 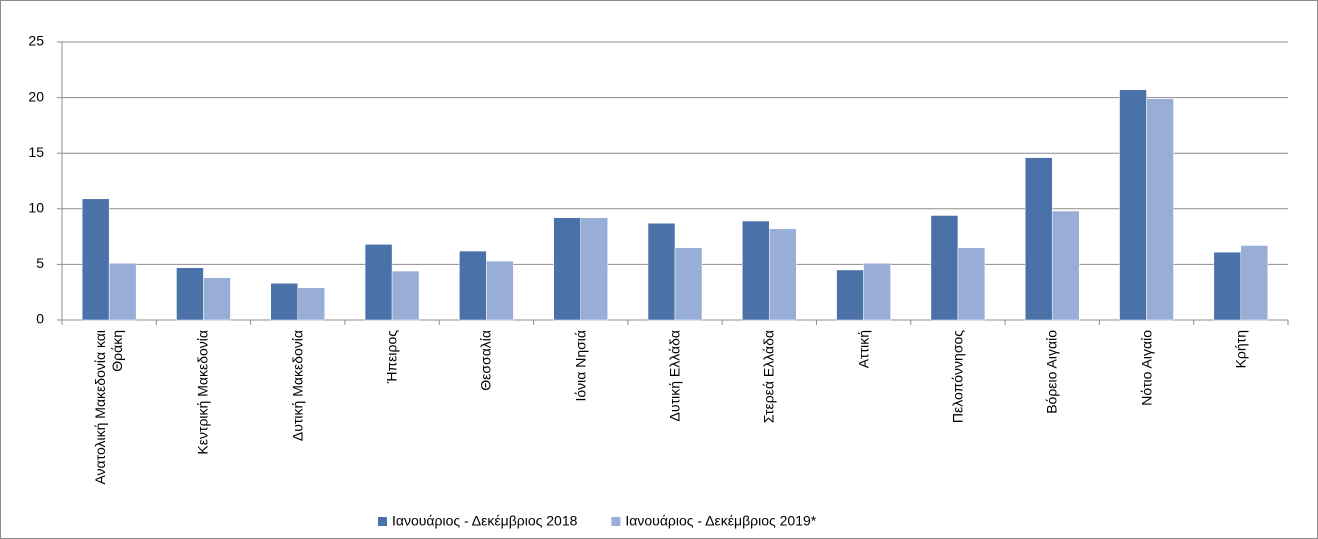 I want to click on x-tick-label: Δυτική Ελλάδα, so click(x=674, y=376).